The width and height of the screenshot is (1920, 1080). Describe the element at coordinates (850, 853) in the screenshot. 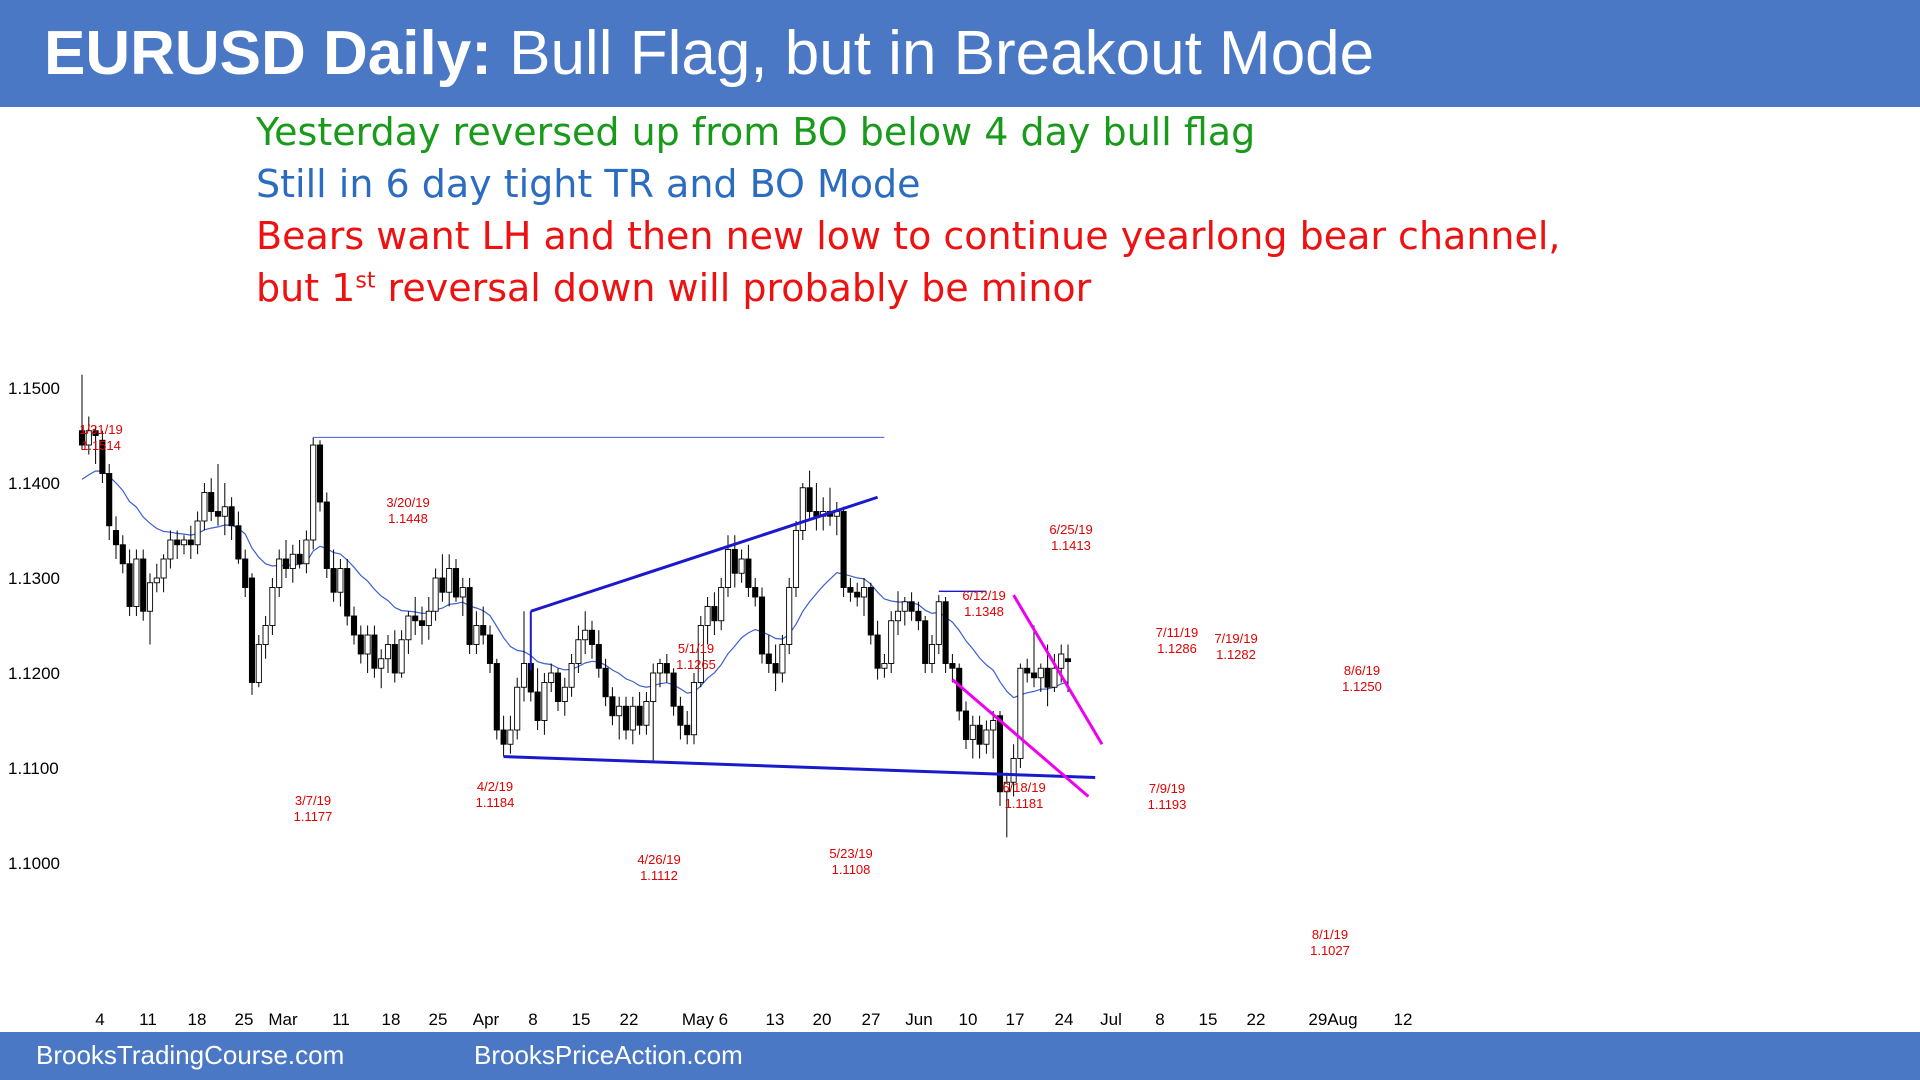

I see `annotation-date: 5/23/19` at that location.